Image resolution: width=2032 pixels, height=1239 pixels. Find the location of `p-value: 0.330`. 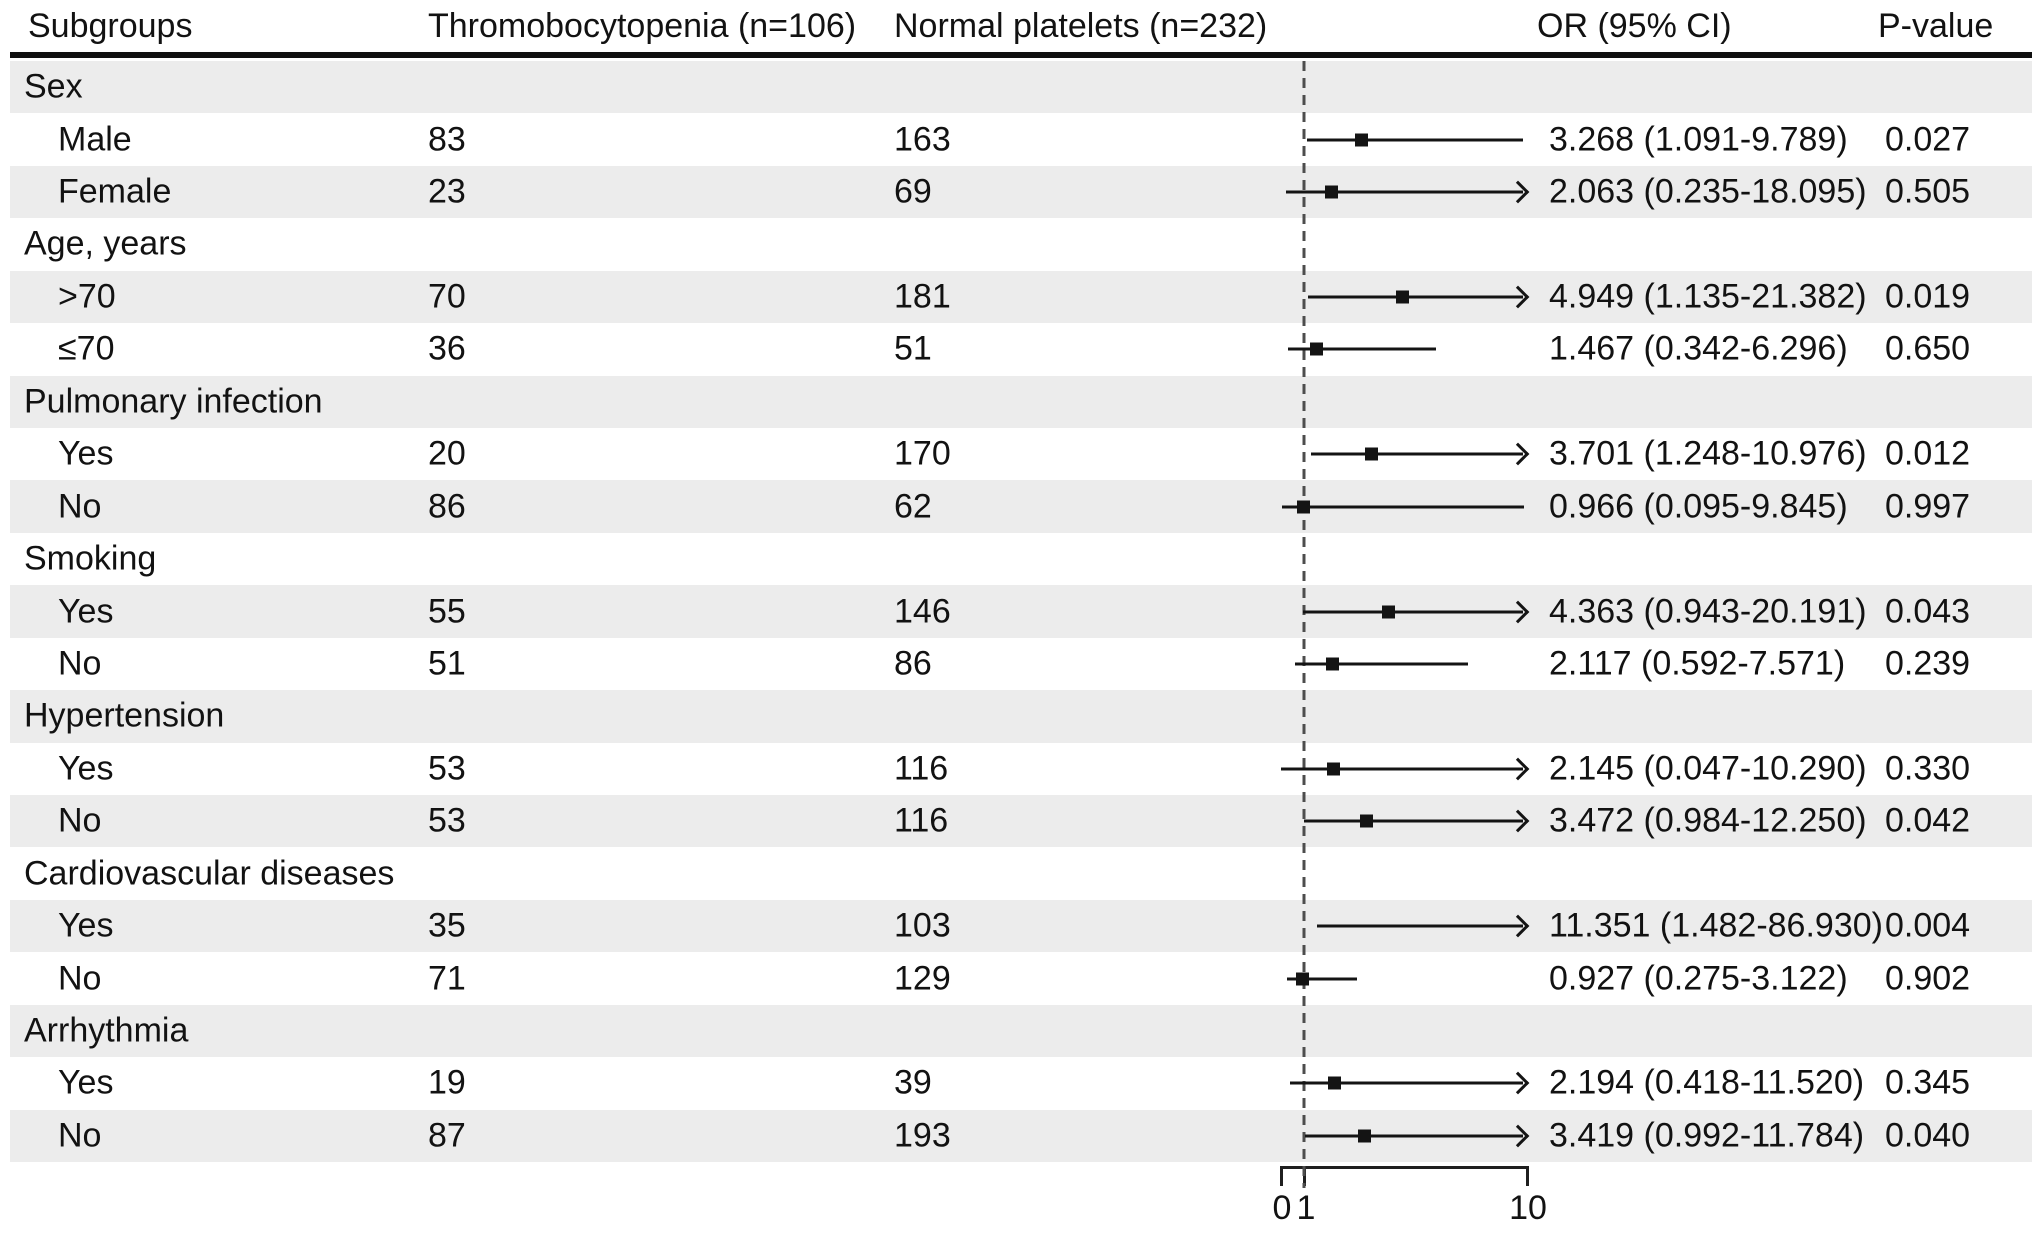

p-value: 0.330 is located at coordinates (1928, 768).